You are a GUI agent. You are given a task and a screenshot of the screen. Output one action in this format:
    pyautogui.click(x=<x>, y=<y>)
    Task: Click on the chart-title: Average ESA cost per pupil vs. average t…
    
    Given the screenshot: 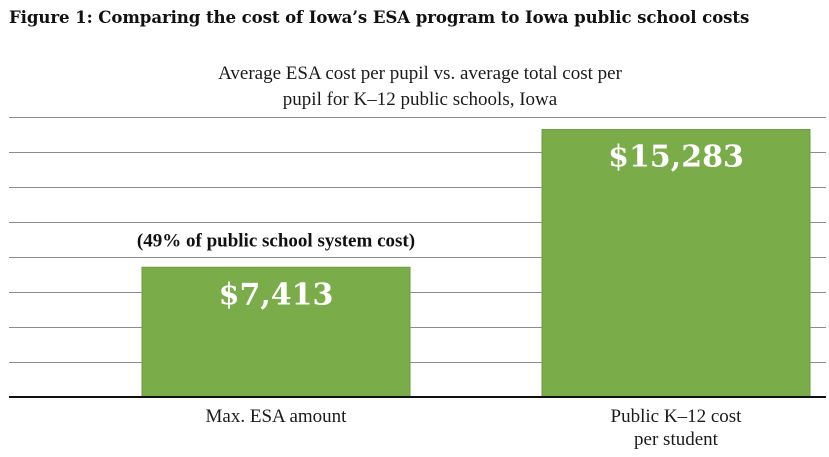 What is the action you would take?
    pyautogui.click(x=420, y=87)
    